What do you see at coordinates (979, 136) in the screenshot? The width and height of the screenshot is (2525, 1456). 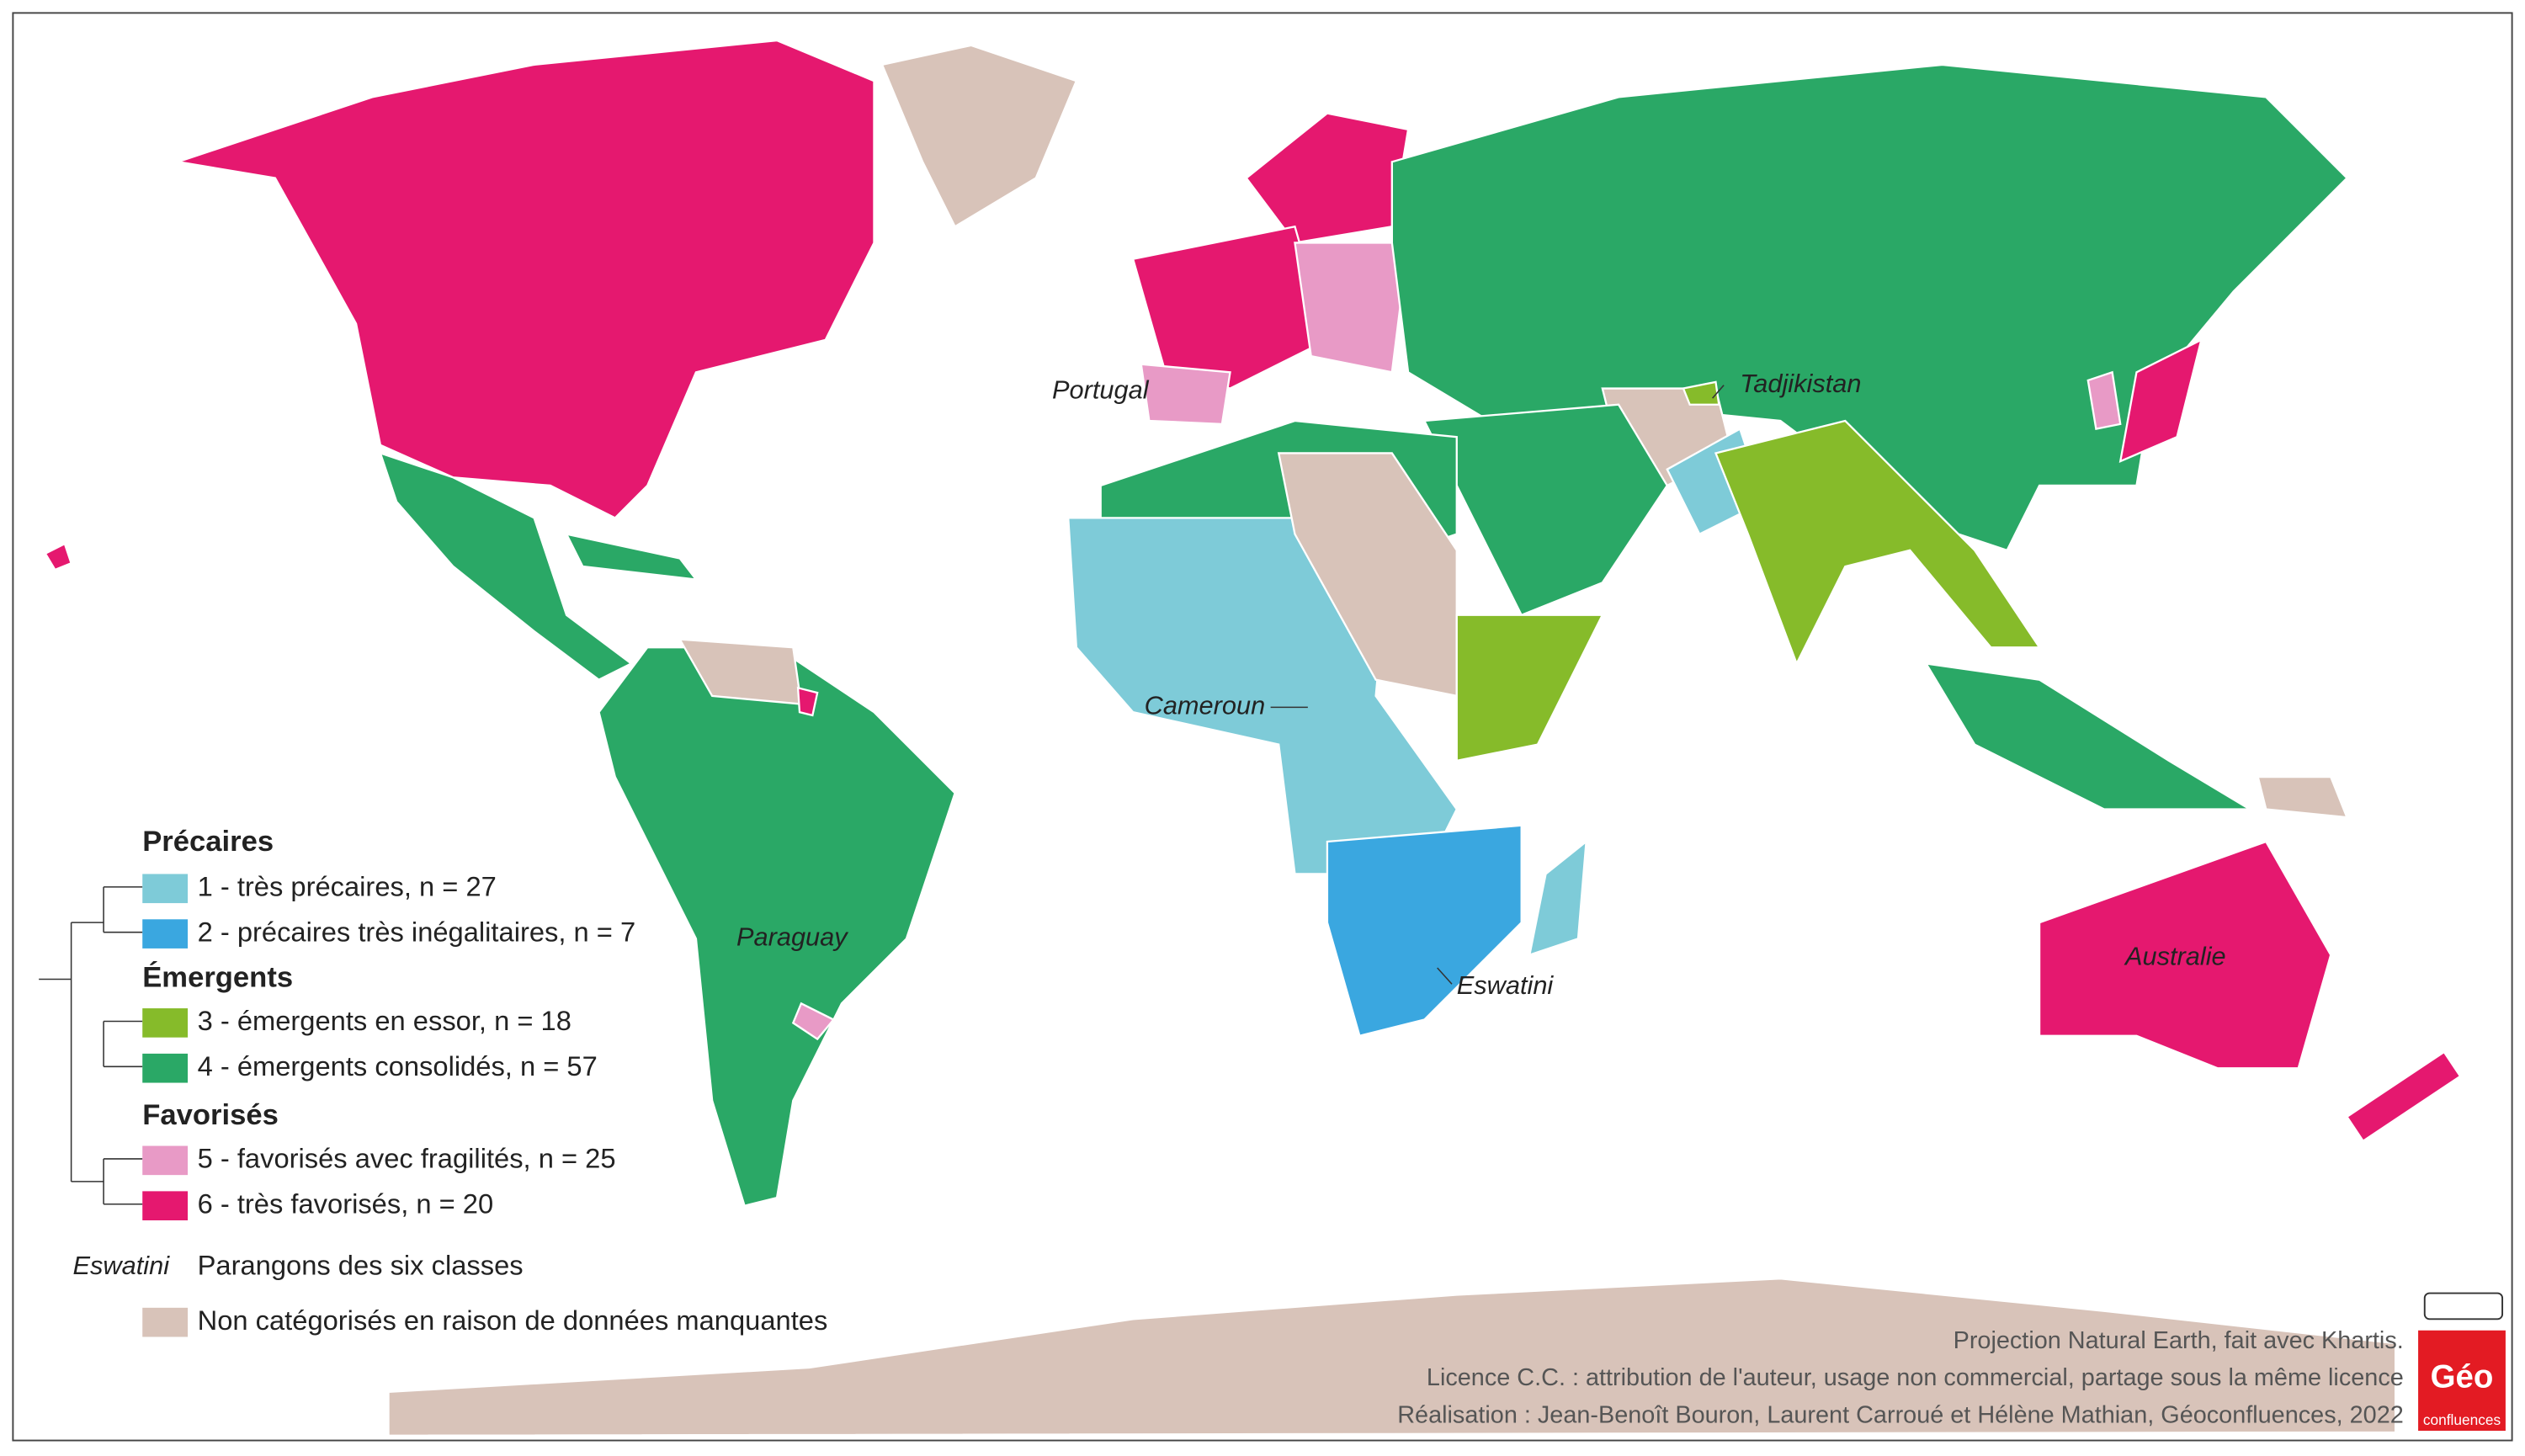 I see `greenland` at bounding box center [979, 136].